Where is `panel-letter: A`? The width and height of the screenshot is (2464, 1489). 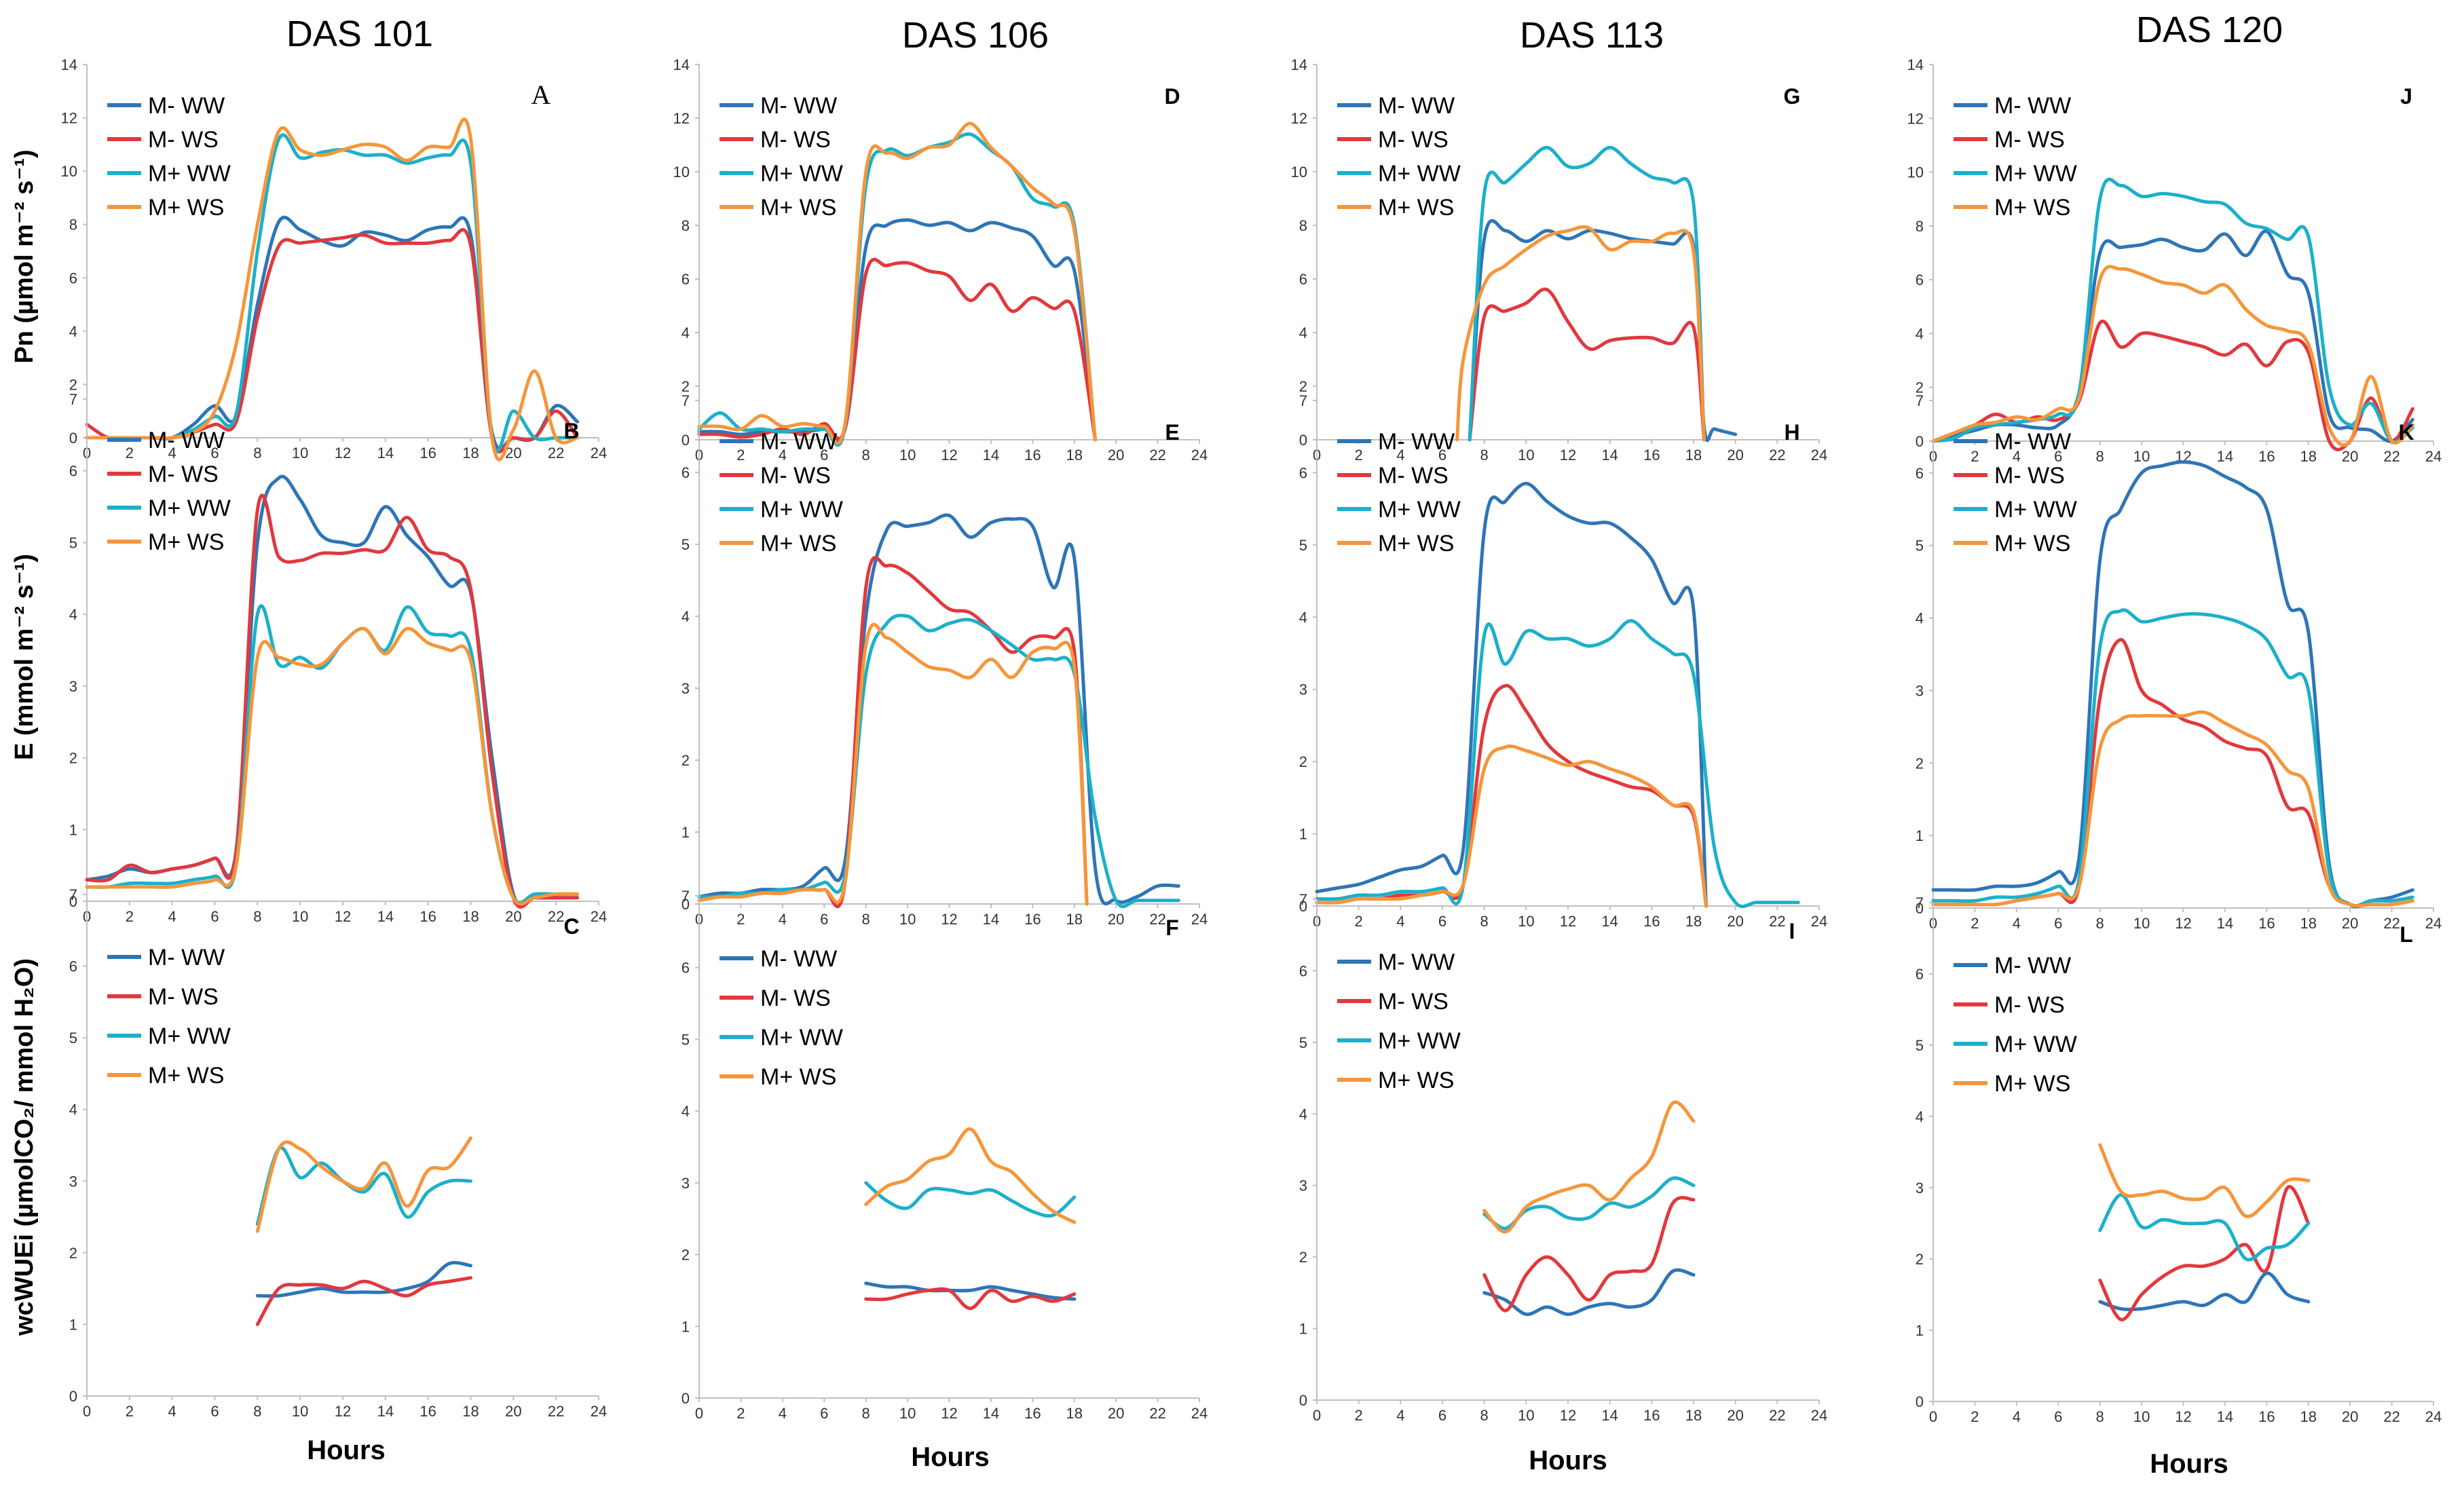 panel-letter: A is located at coordinates (541, 94).